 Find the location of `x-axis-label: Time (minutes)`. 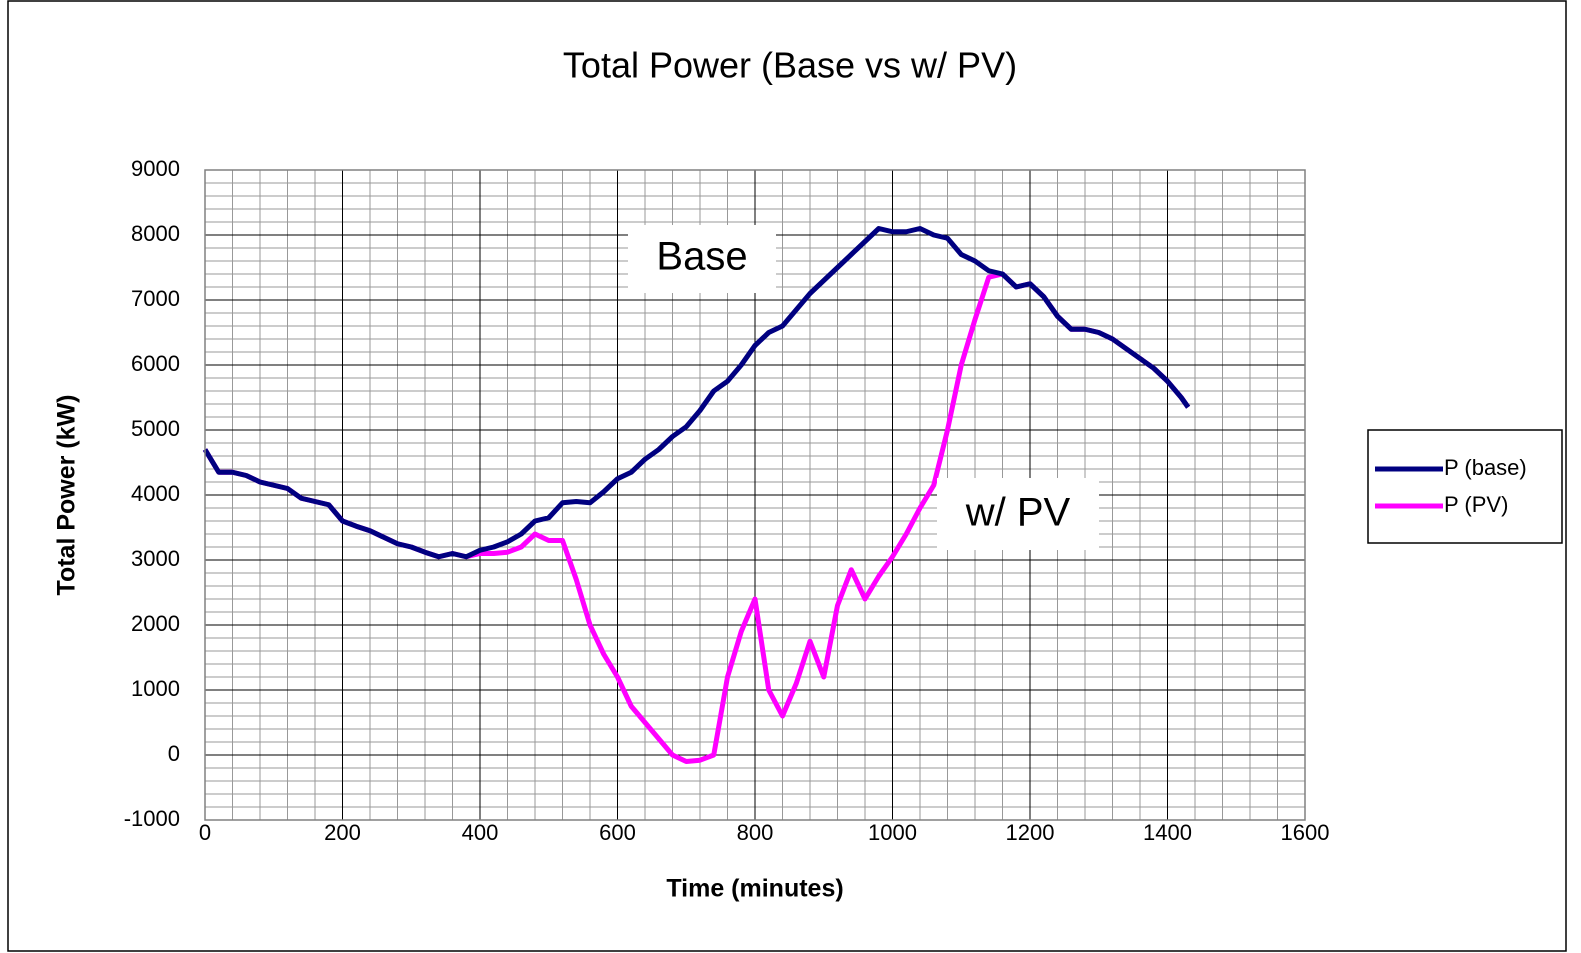

x-axis-label: Time (minutes) is located at coordinates (754, 889).